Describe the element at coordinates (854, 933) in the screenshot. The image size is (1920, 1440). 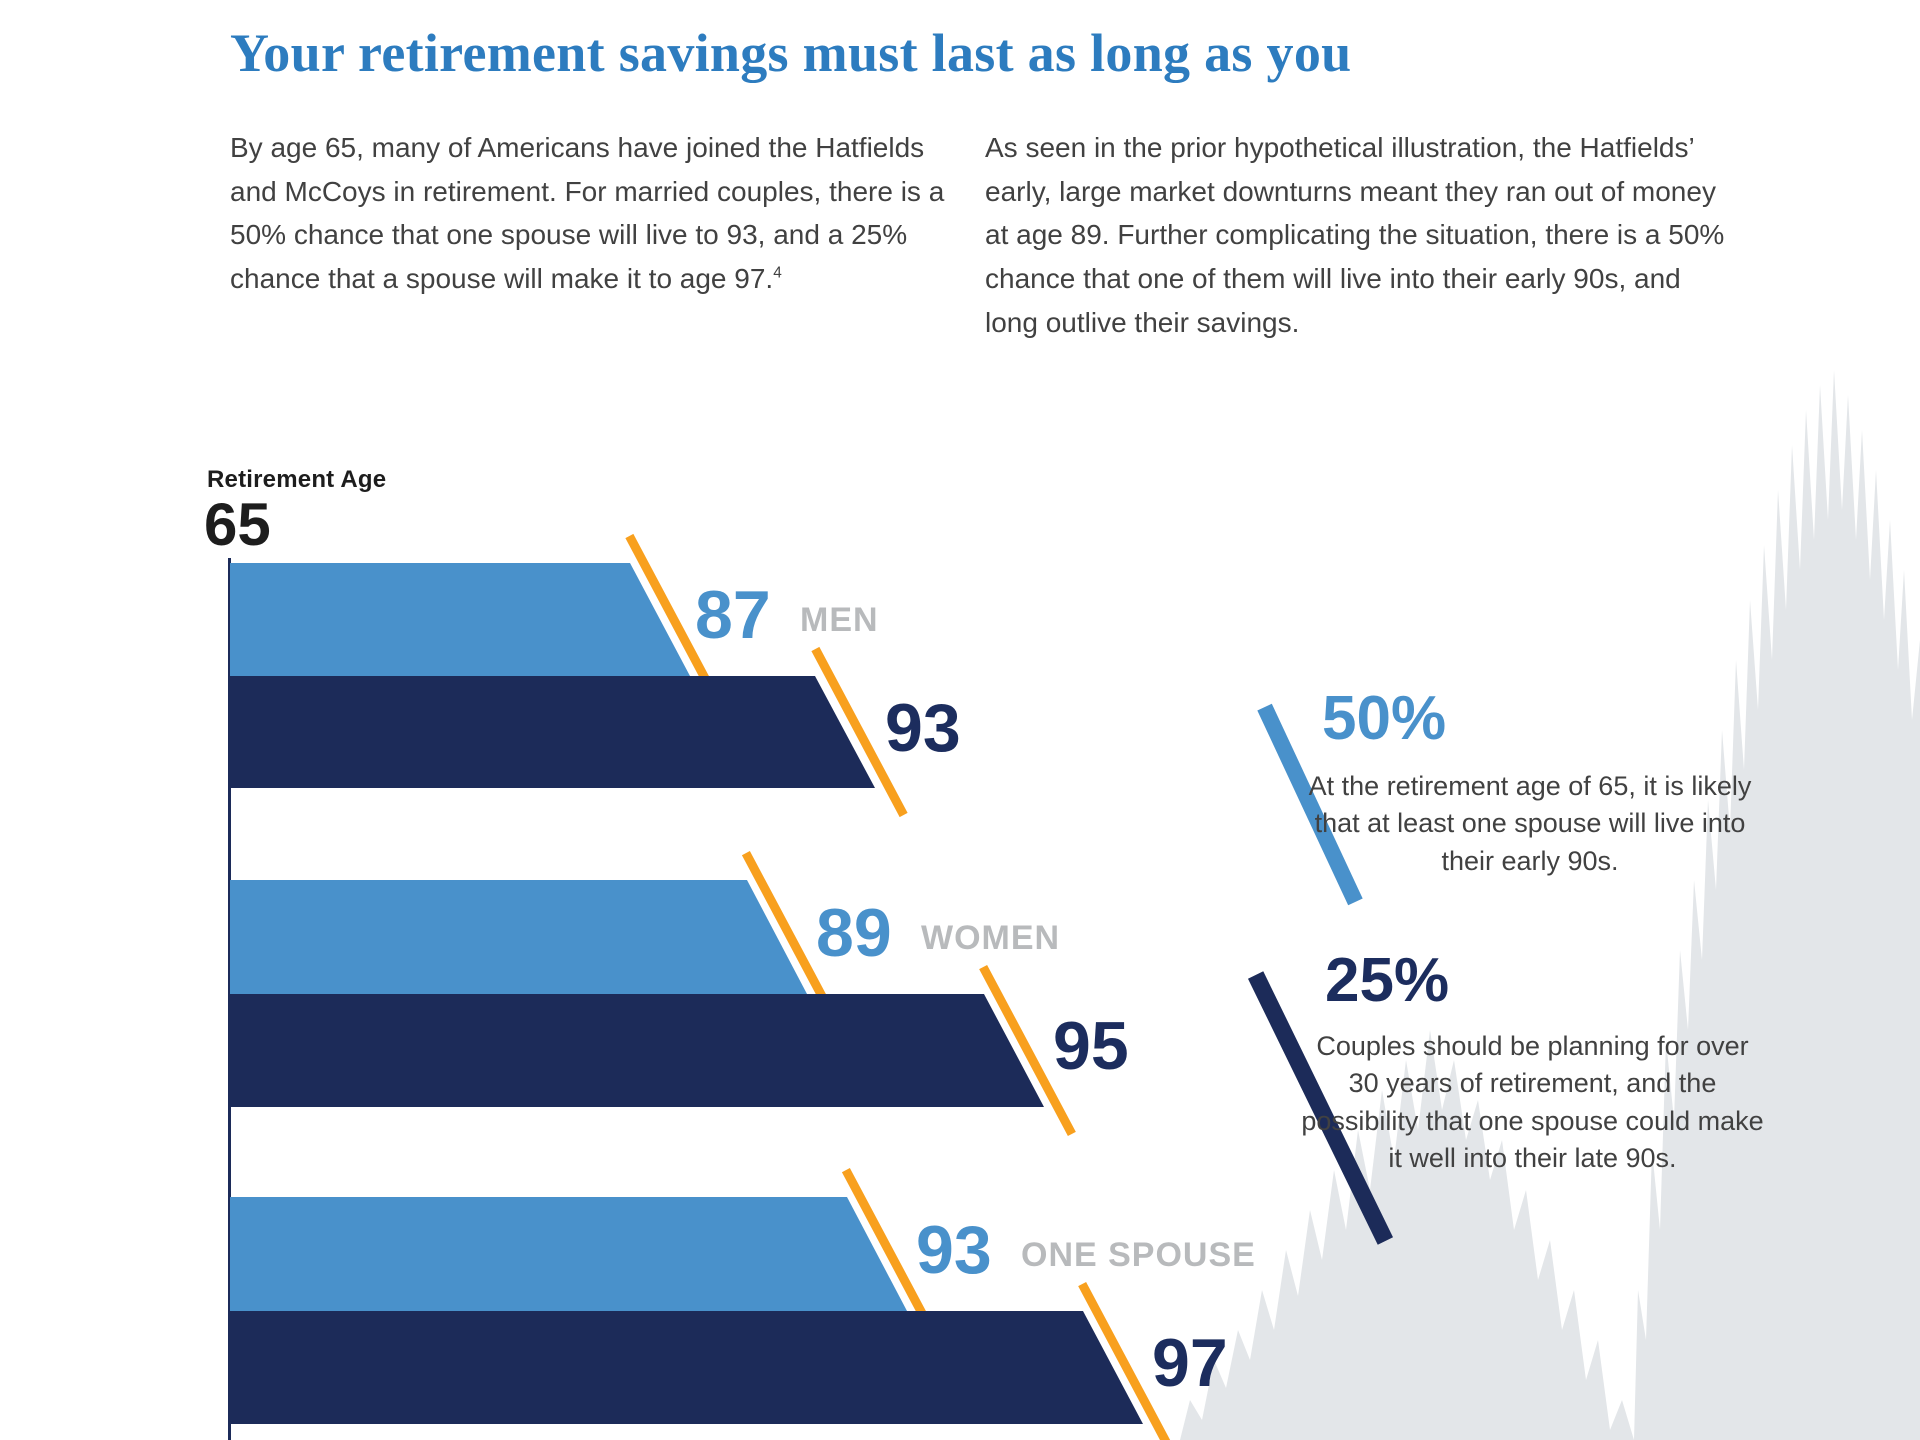
I see `value-label-women-50pct: 89` at that location.